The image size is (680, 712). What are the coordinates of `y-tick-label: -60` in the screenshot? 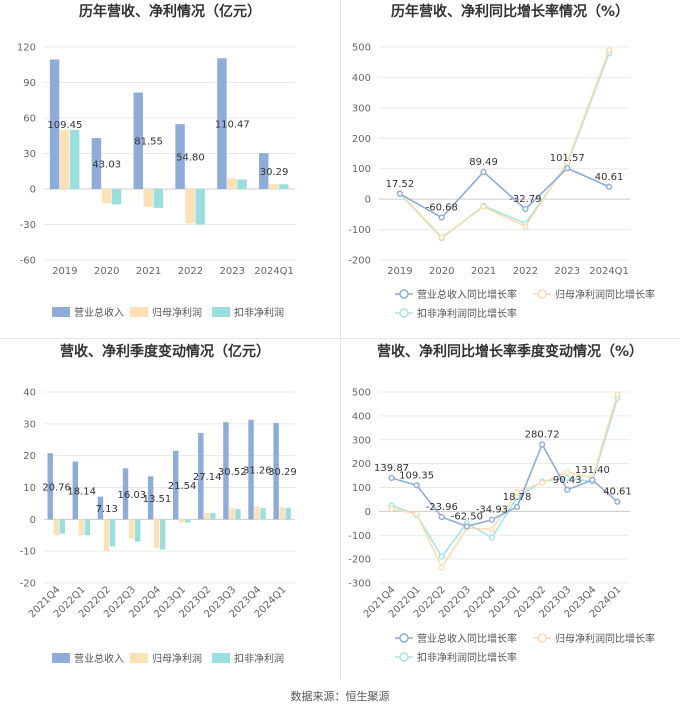 It's located at (28, 261).